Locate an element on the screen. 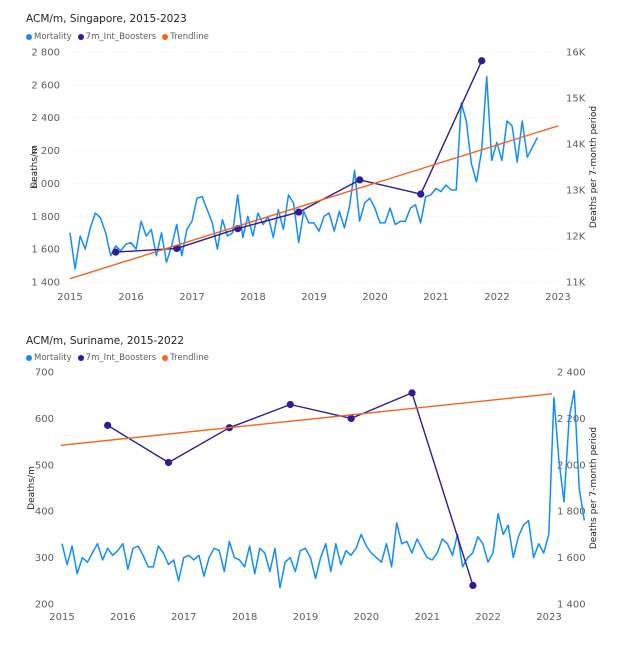 This screenshot has height=645, width=628. y-tick-label: 2 800 is located at coordinates (45, 53).